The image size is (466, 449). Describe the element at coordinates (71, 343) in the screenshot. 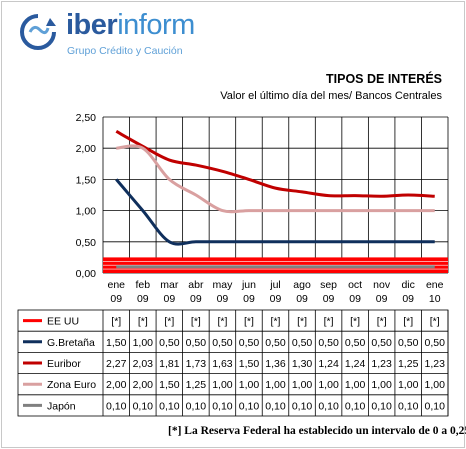

I see `legend-label-g-breta-a: G.Bretaña` at that location.